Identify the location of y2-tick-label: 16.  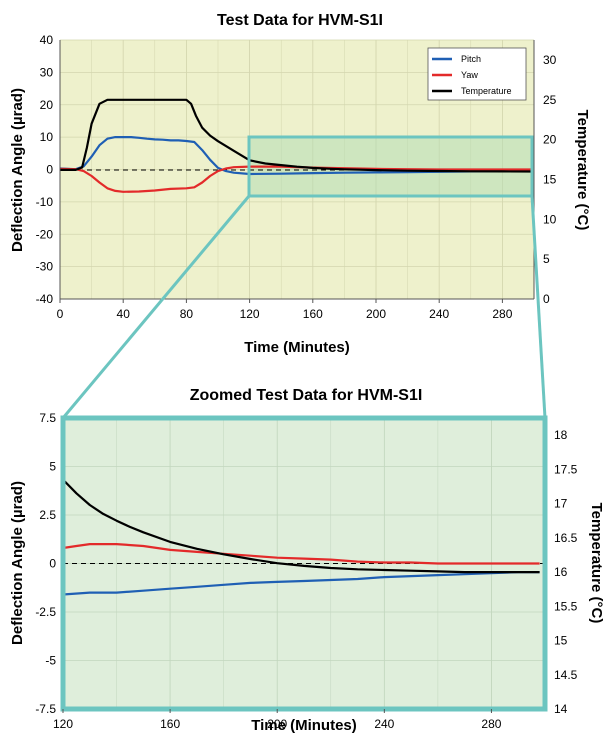
(561, 572).